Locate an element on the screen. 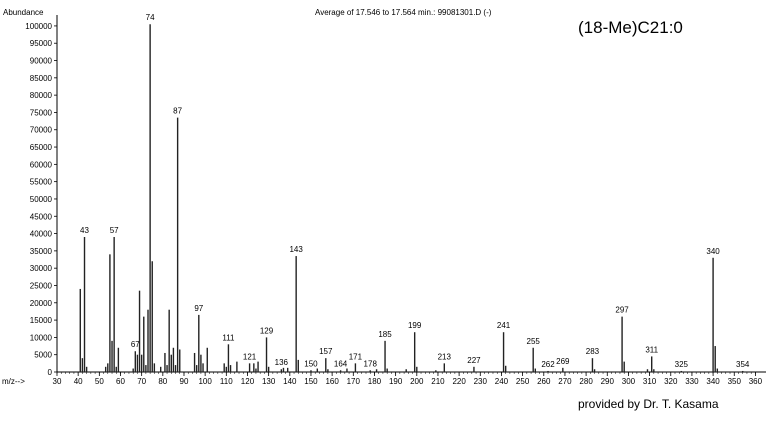  peak-label-354: 354 is located at coordinates (743, 364).